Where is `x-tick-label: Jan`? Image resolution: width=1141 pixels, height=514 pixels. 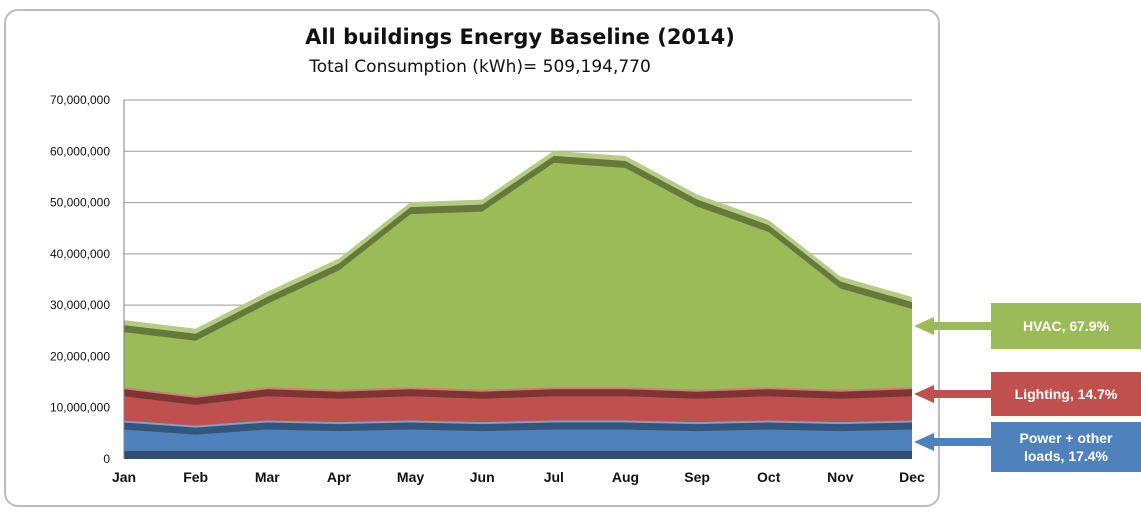 x-tick-label: Jan is located at coordinates (124, 477).